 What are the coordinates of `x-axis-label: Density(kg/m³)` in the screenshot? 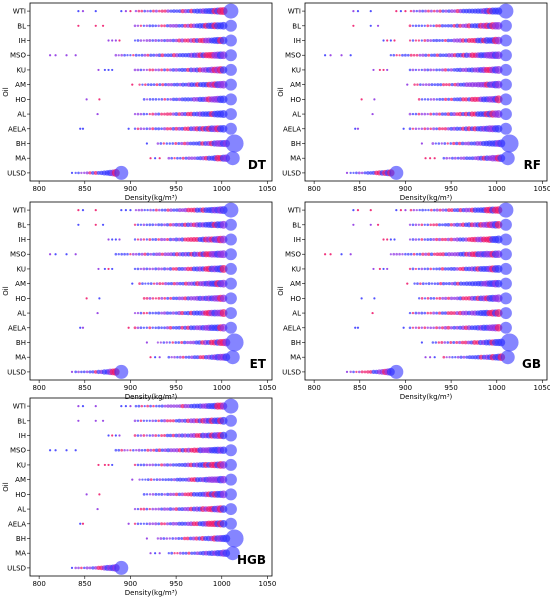 It's located at (151, 198).